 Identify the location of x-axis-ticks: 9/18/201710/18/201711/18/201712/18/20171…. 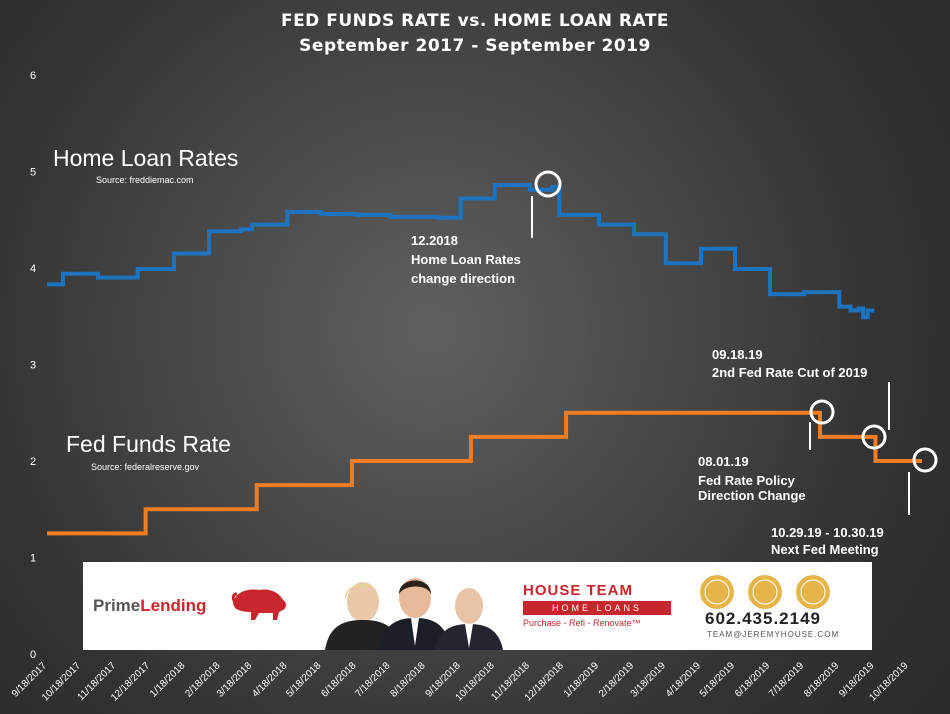
(460, 681).